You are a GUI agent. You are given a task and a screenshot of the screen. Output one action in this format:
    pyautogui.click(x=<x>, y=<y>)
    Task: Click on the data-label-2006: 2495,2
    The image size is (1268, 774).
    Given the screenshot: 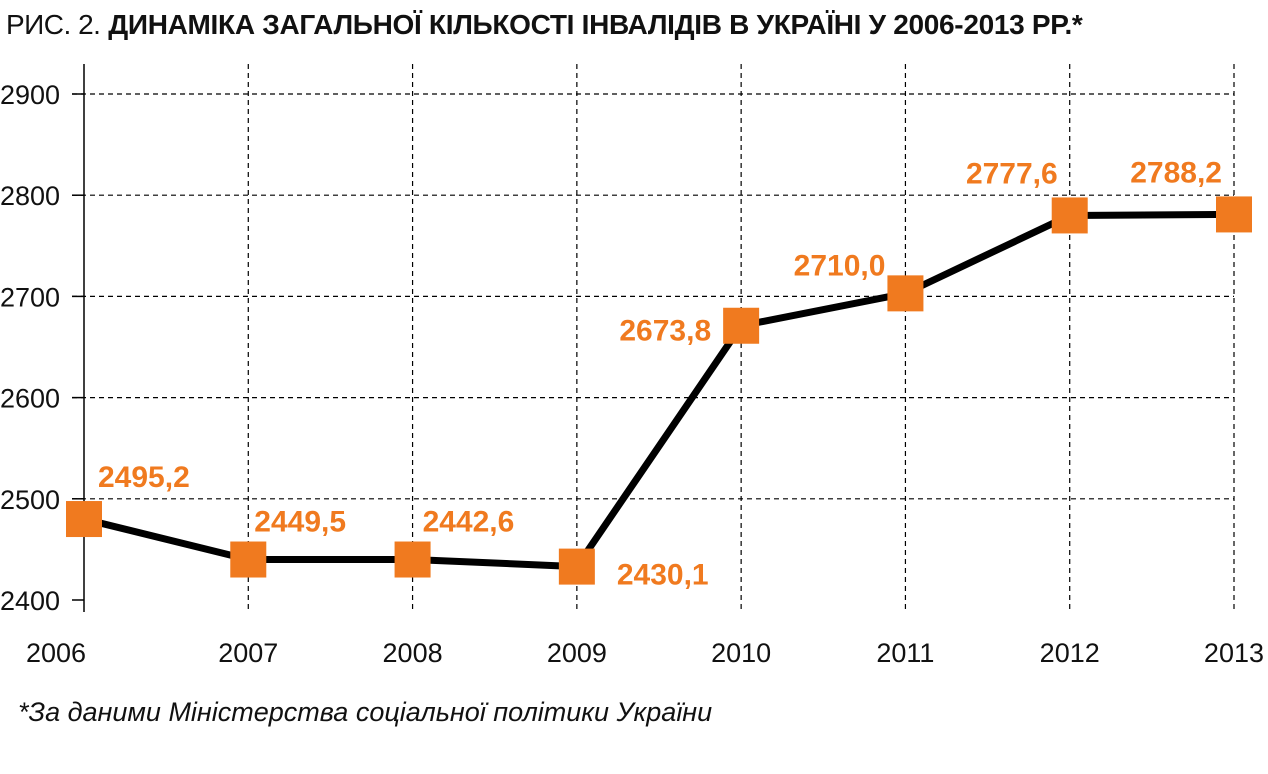 What is the action you would take?
    pyautogui.click(x=144, y=477)
    